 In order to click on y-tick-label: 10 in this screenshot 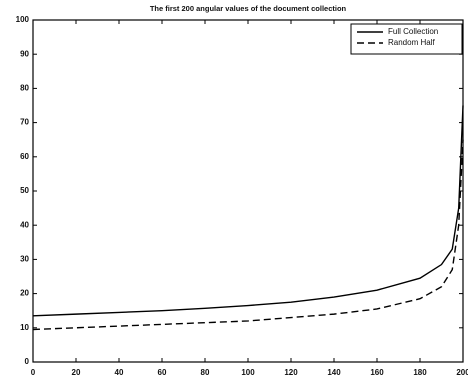, I will do `click(24, 327)`.